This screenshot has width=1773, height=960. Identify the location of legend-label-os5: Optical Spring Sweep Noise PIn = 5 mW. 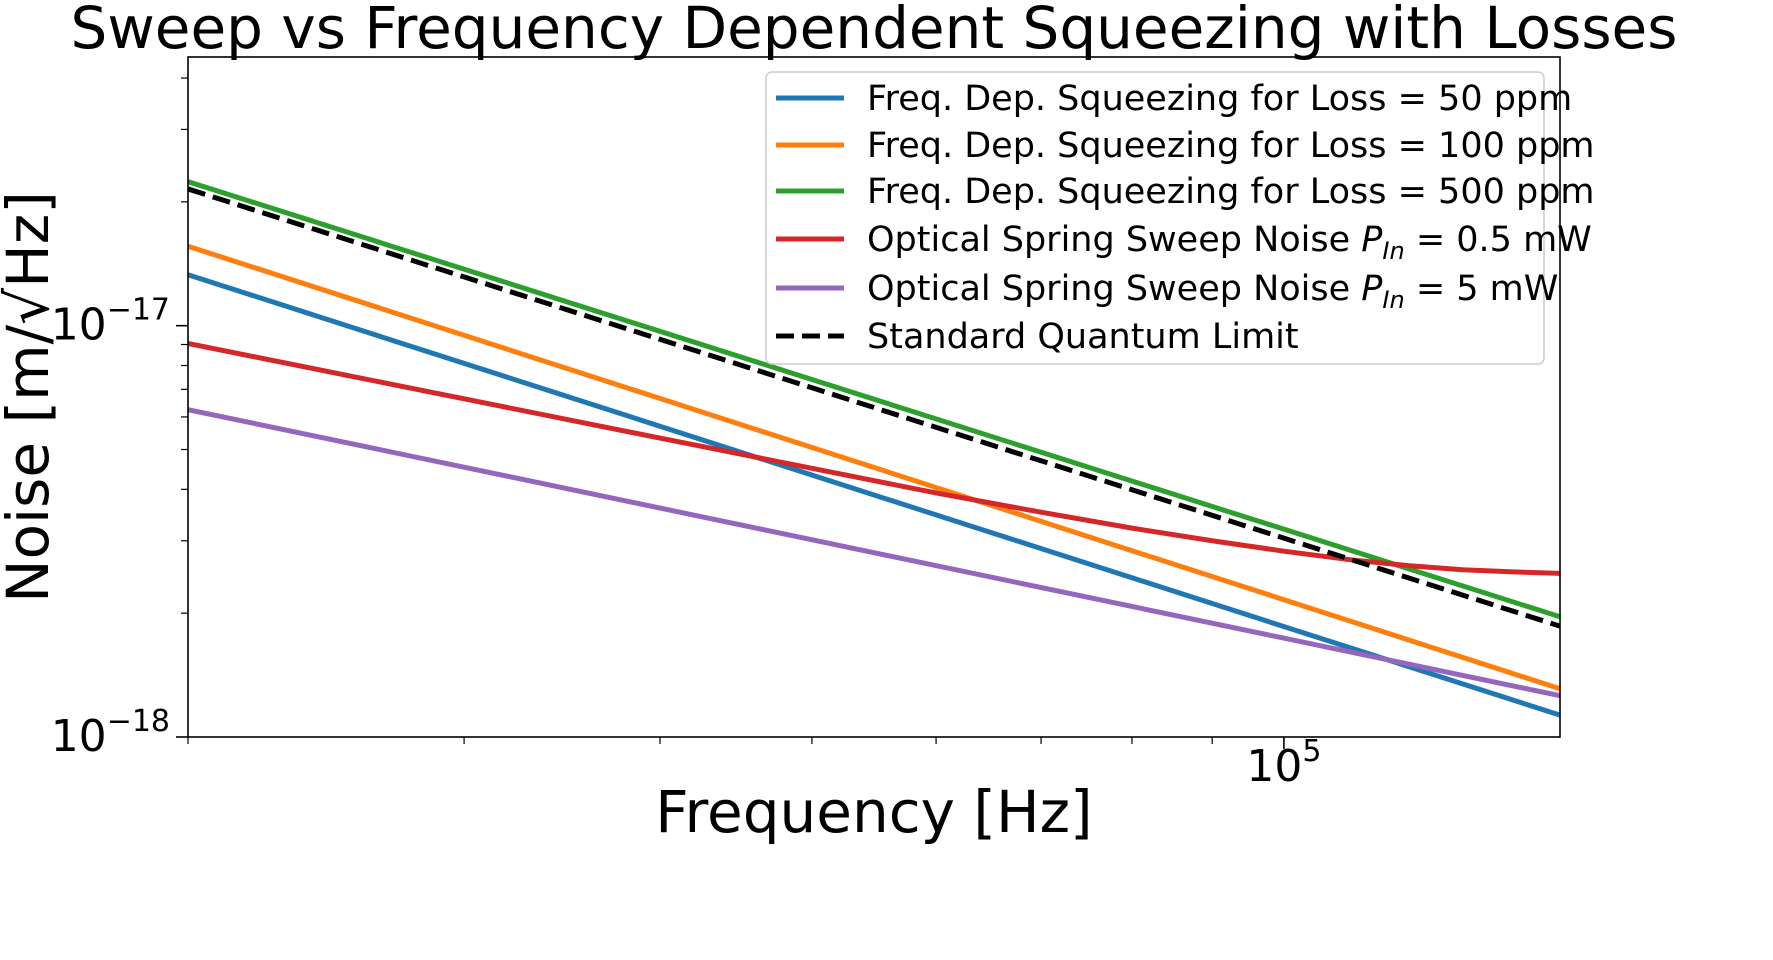
(1212, 291).